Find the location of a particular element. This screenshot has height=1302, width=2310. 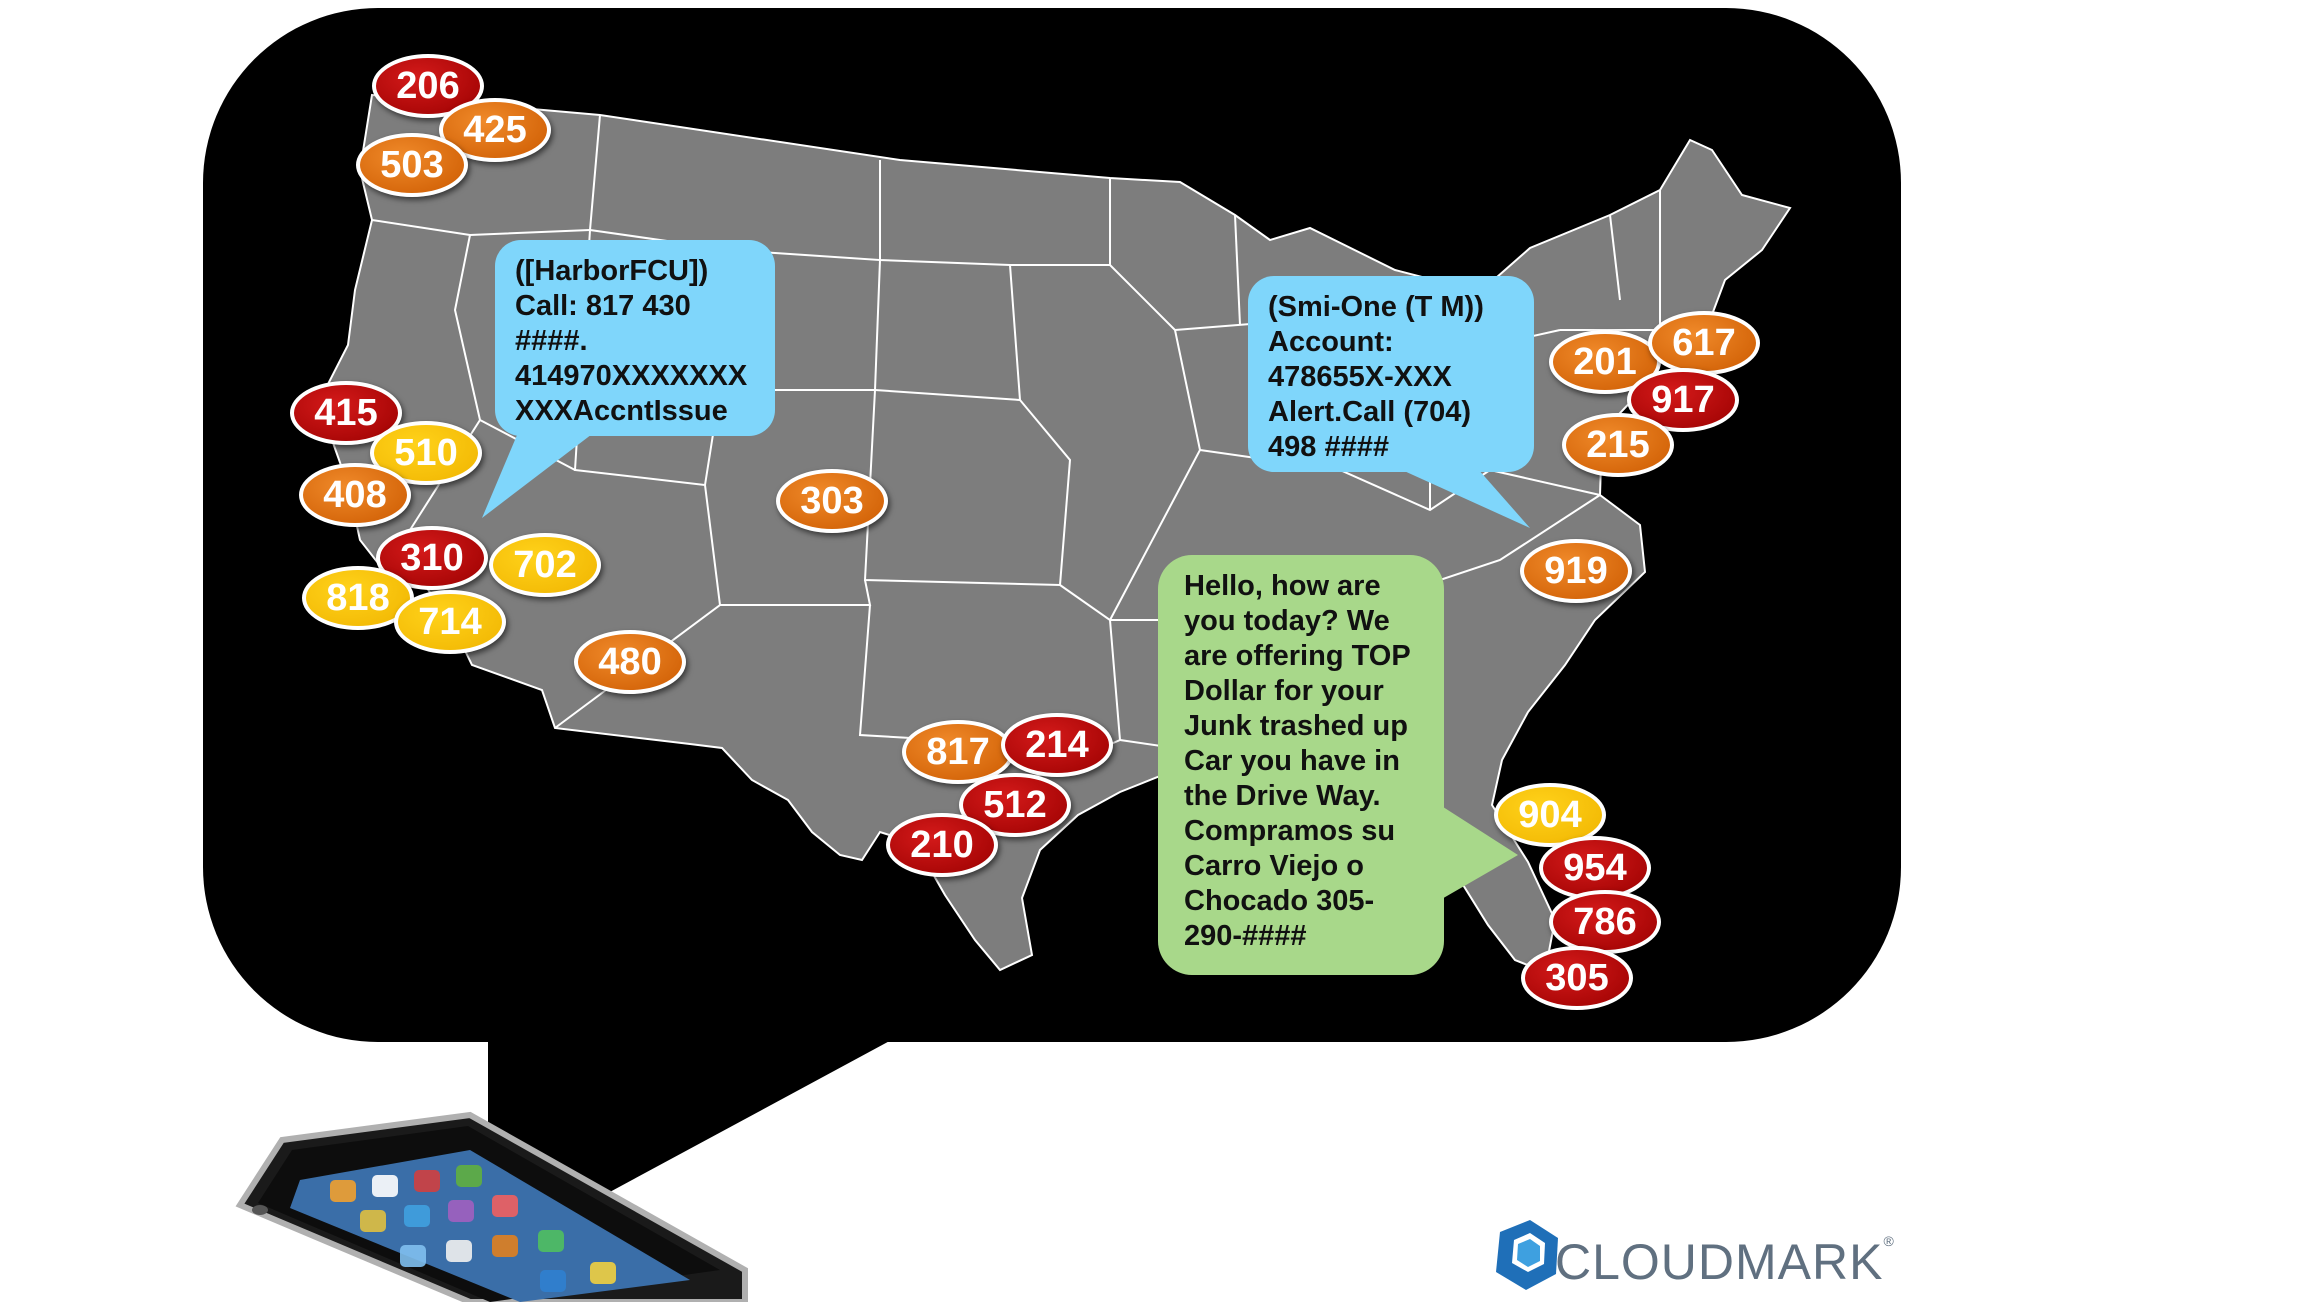

area-code-badge-817: 817 is located at coordinates (958, 752).